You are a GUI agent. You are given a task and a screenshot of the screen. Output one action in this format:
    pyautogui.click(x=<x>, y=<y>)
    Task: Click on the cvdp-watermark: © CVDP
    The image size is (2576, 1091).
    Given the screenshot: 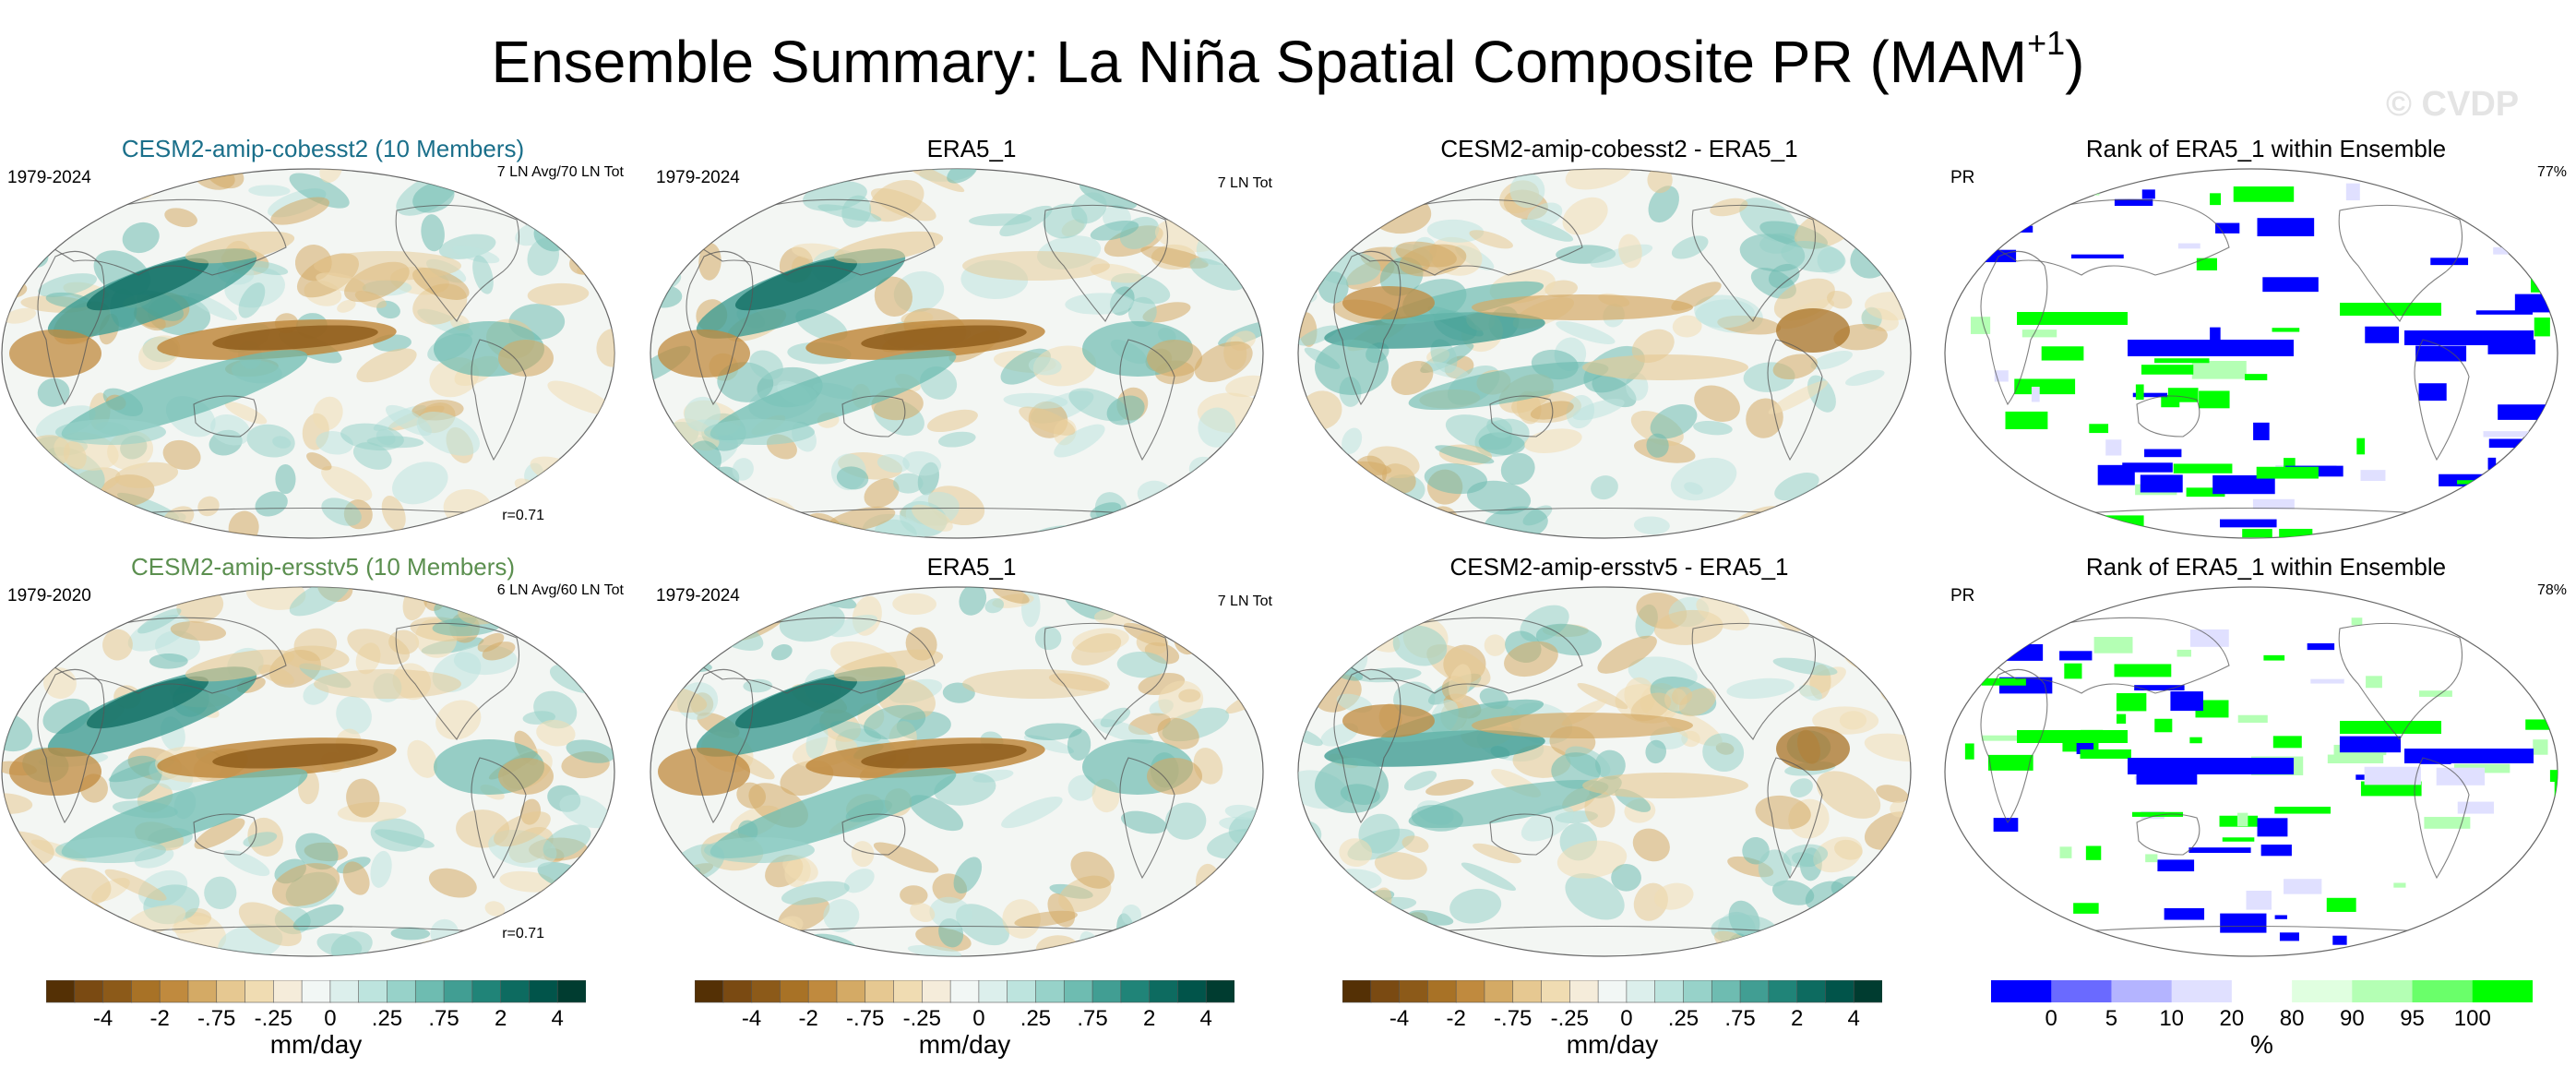 What is the action you would take?
    pyautogui.click(x=2453, y=105)
    